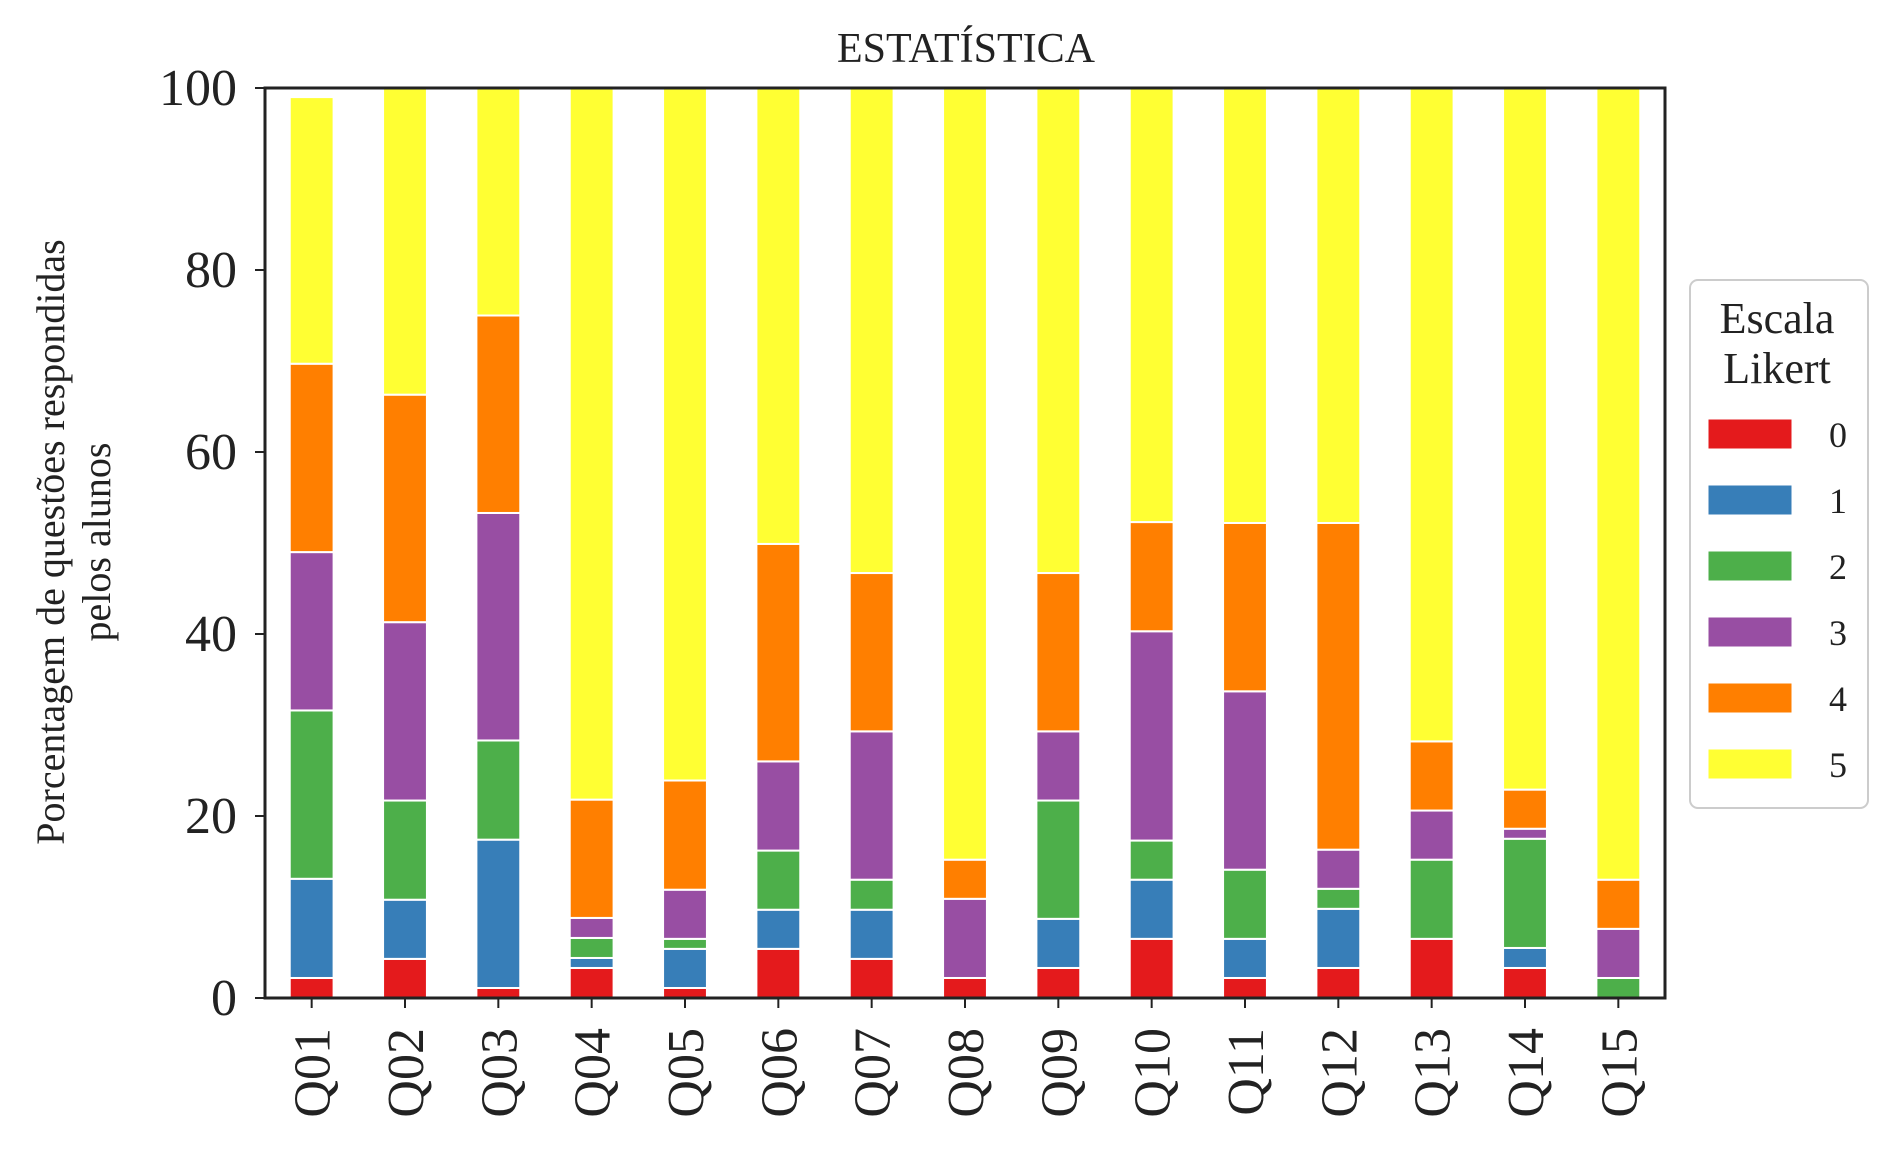 The width and height of the screenshot is (1891, 1159). Describe the element at coordinates (686, 1073) in the screenshot. I see `x-tick-label-q05: Q05` at that location.